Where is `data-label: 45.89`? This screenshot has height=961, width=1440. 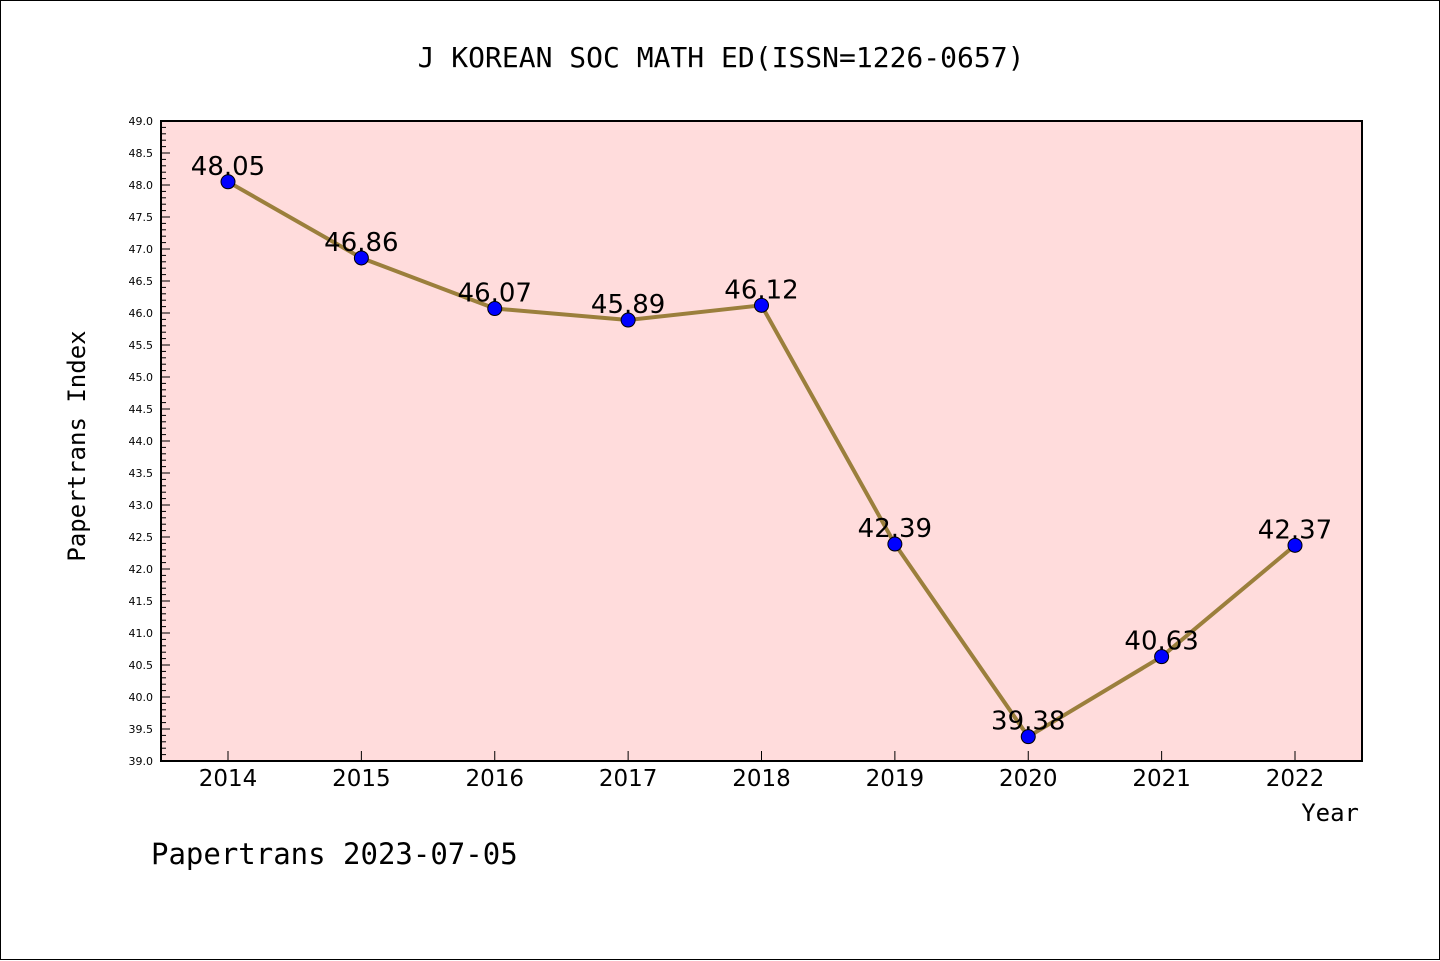 data-label: 45.89 is located at coordinates (628, 305).